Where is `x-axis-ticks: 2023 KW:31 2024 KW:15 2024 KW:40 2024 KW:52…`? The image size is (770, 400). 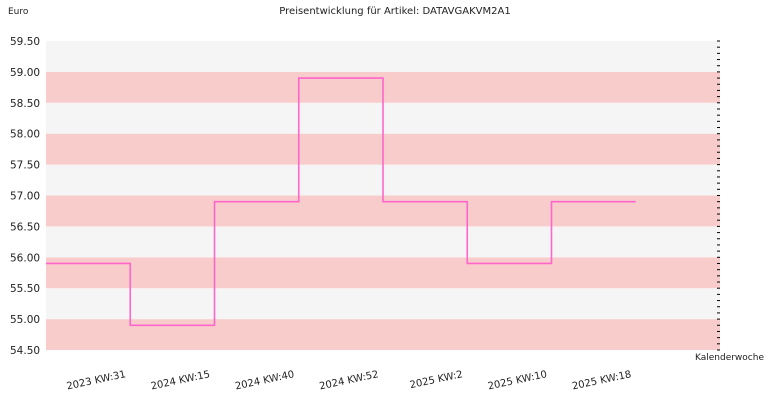 x-axis-ticks: 2023 KW:31 2024 KW:15 2024 KW:40 2024 KW:52… is located at coordinates (349, 380).